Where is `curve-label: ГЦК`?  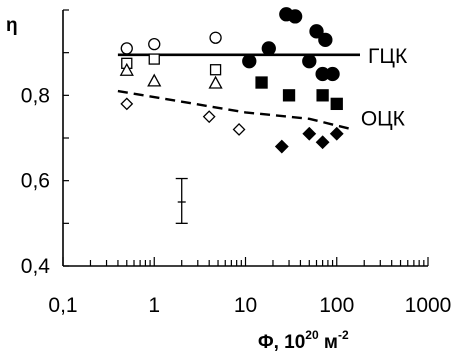
curve-label: ГЦК is located at coordinates (388, 56).